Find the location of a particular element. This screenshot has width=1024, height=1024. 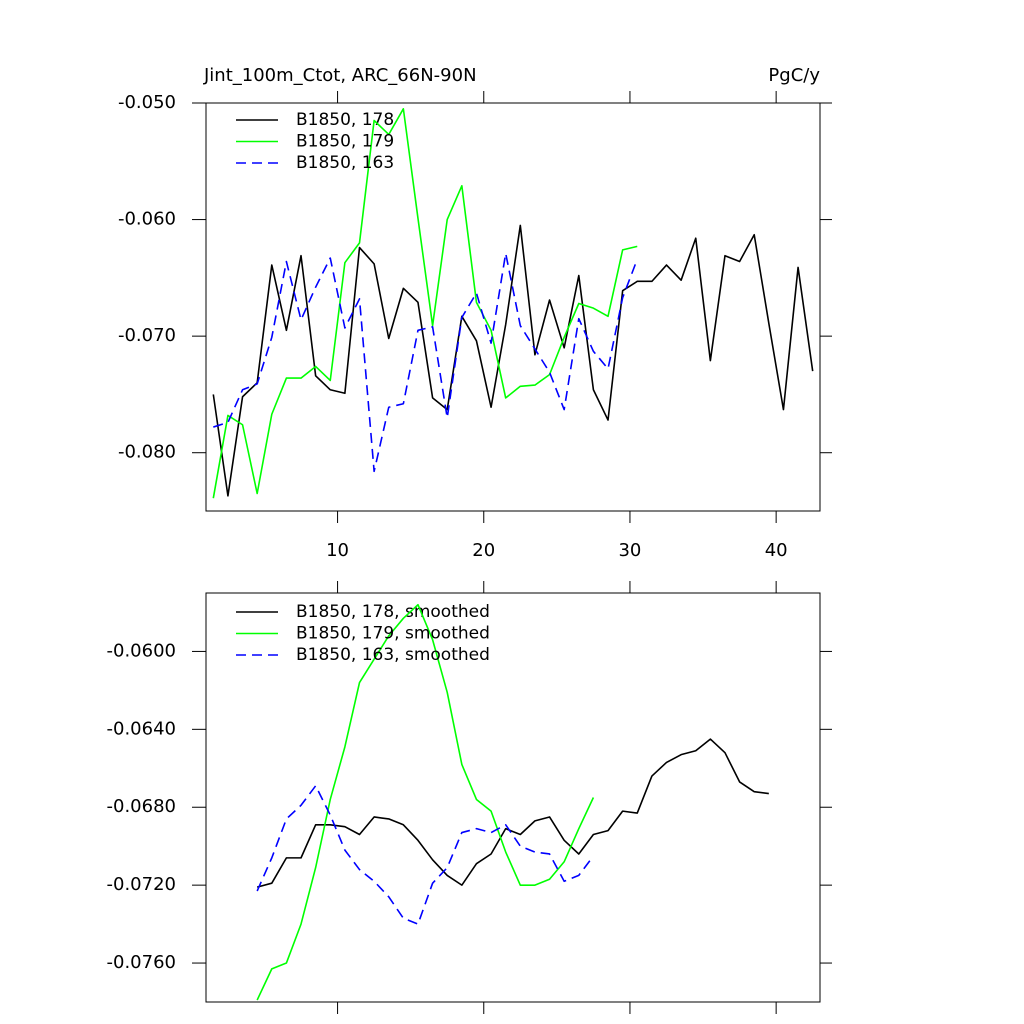

legend-label: B1850, 179, smoothed is located at coordinates (393, 634).